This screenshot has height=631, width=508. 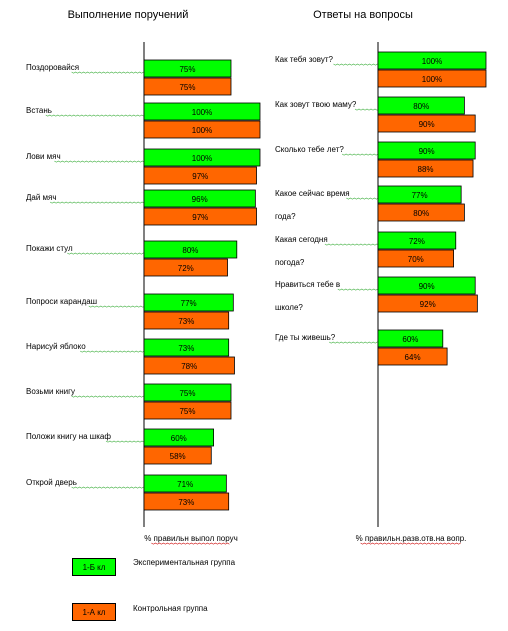 I want to click on chart2-xlabel: % правильн.разв.отв.на вопр., so click(x=411, y=538).